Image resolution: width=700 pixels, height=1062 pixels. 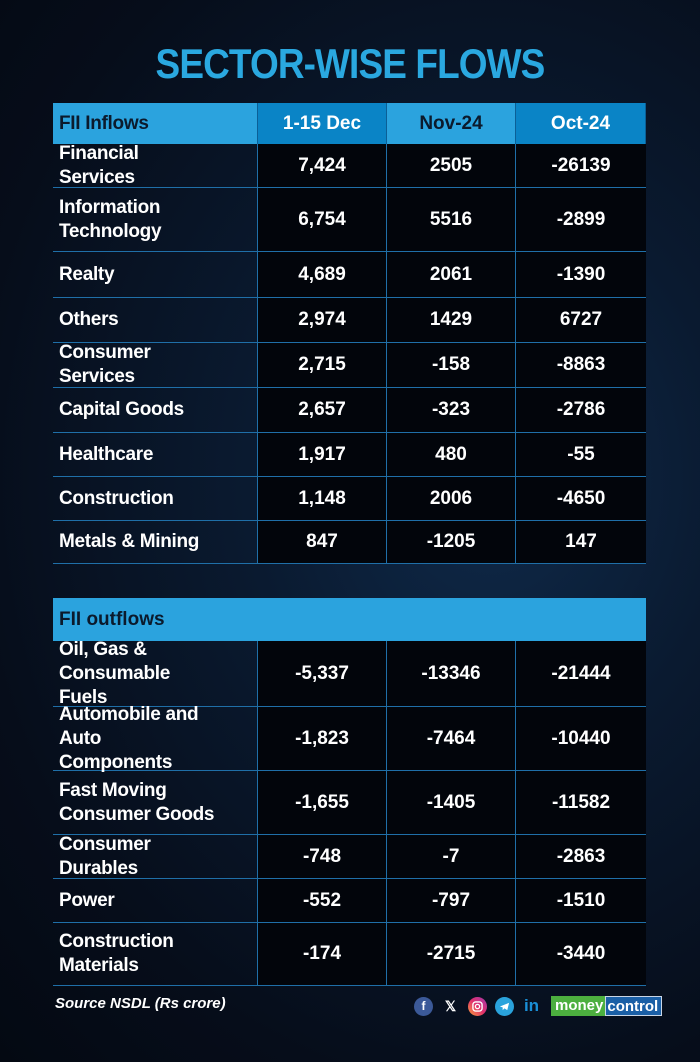 What do you see at coordinates (322, 738) in the screenshot?
I see `value-cell: -1,823` at bounding box center [322, 738].